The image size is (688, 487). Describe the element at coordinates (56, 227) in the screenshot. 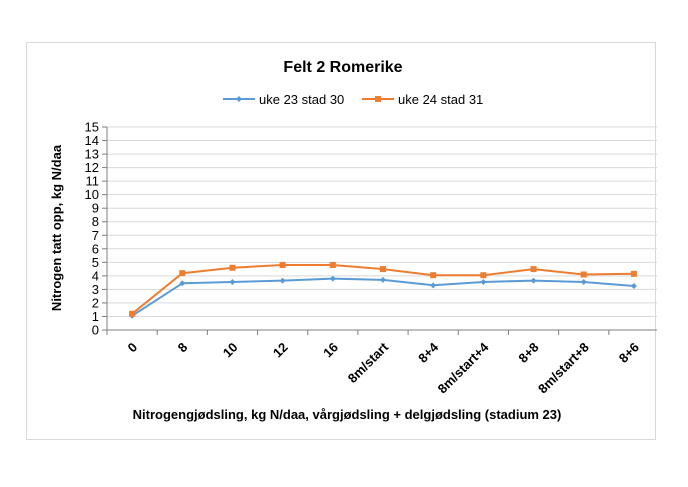

I see `y-axis-title: Nitrogen tatt opp, kg N/daa` at that location.